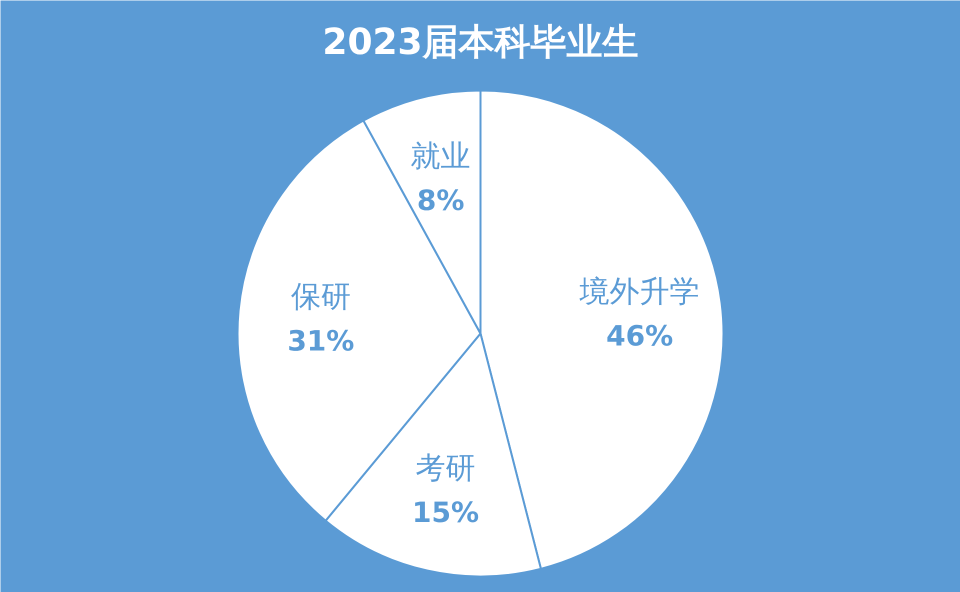 This screenshot has width=960, height=592. Describe the element at coordinates (639, 292) in the screenshot. I see `slice-label: 境外升学` at that location.